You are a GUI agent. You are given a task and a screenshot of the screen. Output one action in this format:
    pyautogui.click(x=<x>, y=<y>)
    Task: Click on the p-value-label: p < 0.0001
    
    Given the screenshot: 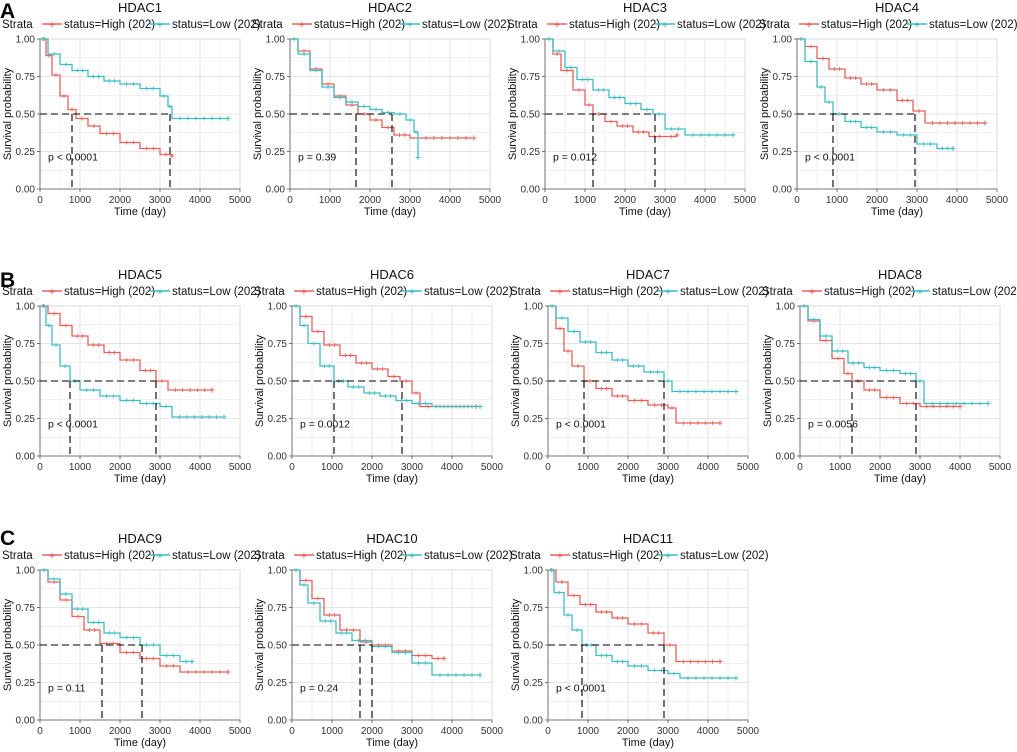 What is the action you would take?
    pyautogui.click(x=73, y=425)
    